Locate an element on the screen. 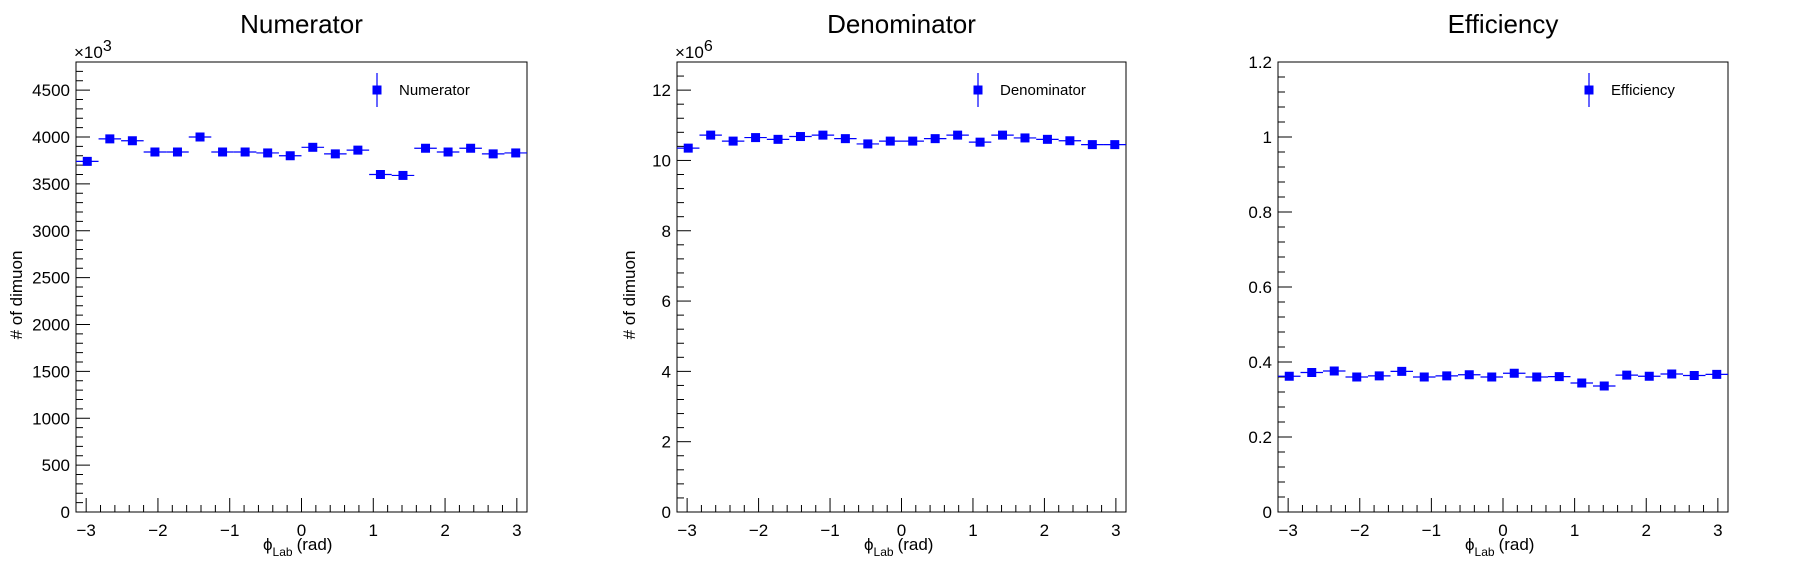 This screenshot has height=572, width=1796. y-tick-label: 0.4 is located at coordinates (1260, 362).